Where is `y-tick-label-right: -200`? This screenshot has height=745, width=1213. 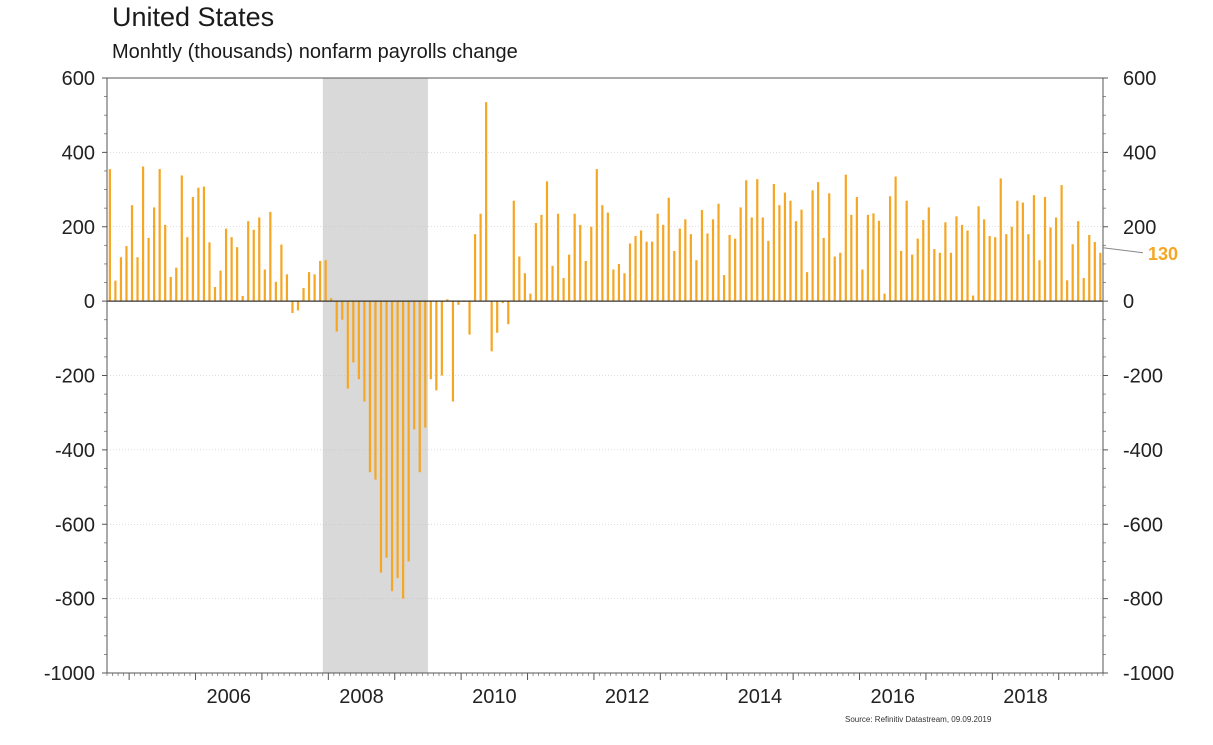 y-tick-label-right: -200 is located at coordinates (1143, 377).